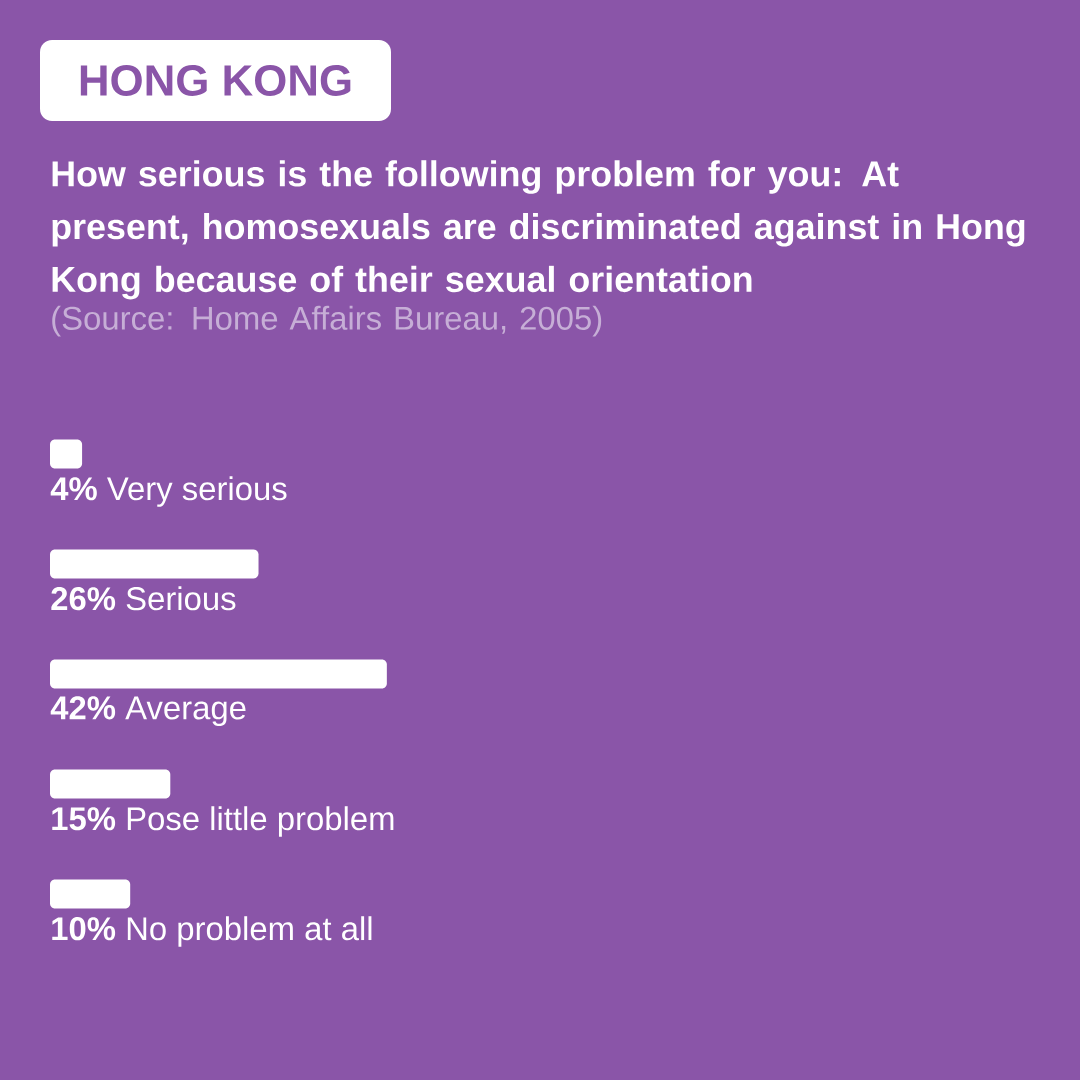  Describe the element at coordinates (249, 931) in the screenshot. I see `y-tick-label: No problem at all` at that location.